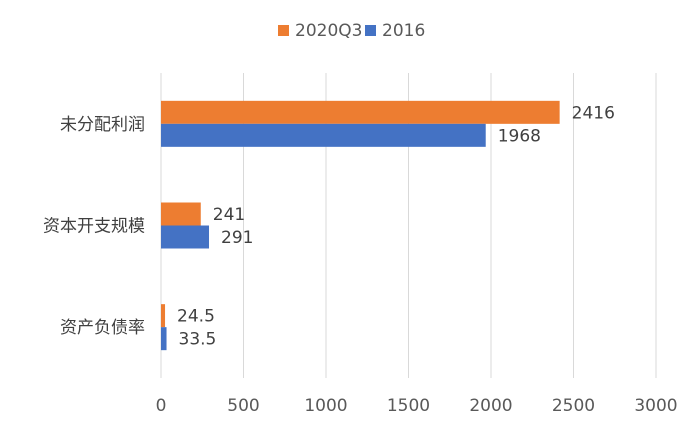 The width and height of the screenshot is (700, 431). I want to click on data-label: 33.5, so click(198, 340).